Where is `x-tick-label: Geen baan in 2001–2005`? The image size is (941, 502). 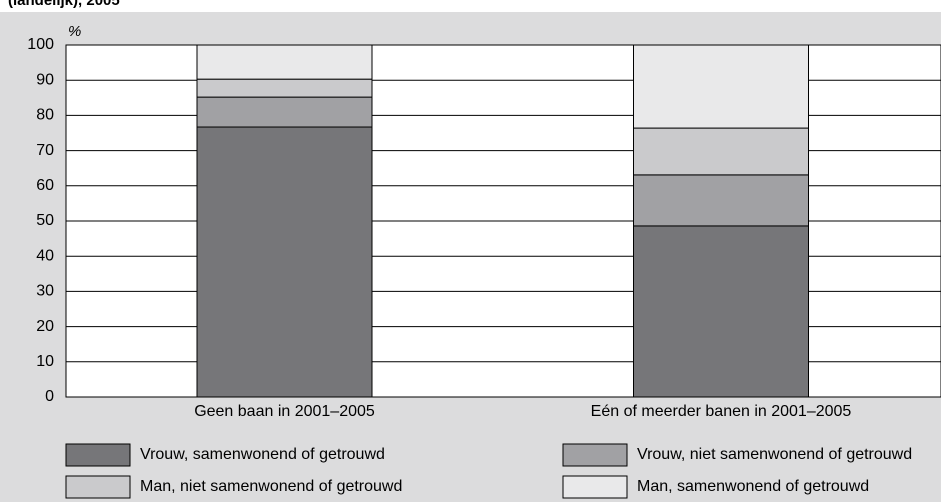 x-tick-label: Geen baan in 2001–2005 is located at coordinates (284, 411).